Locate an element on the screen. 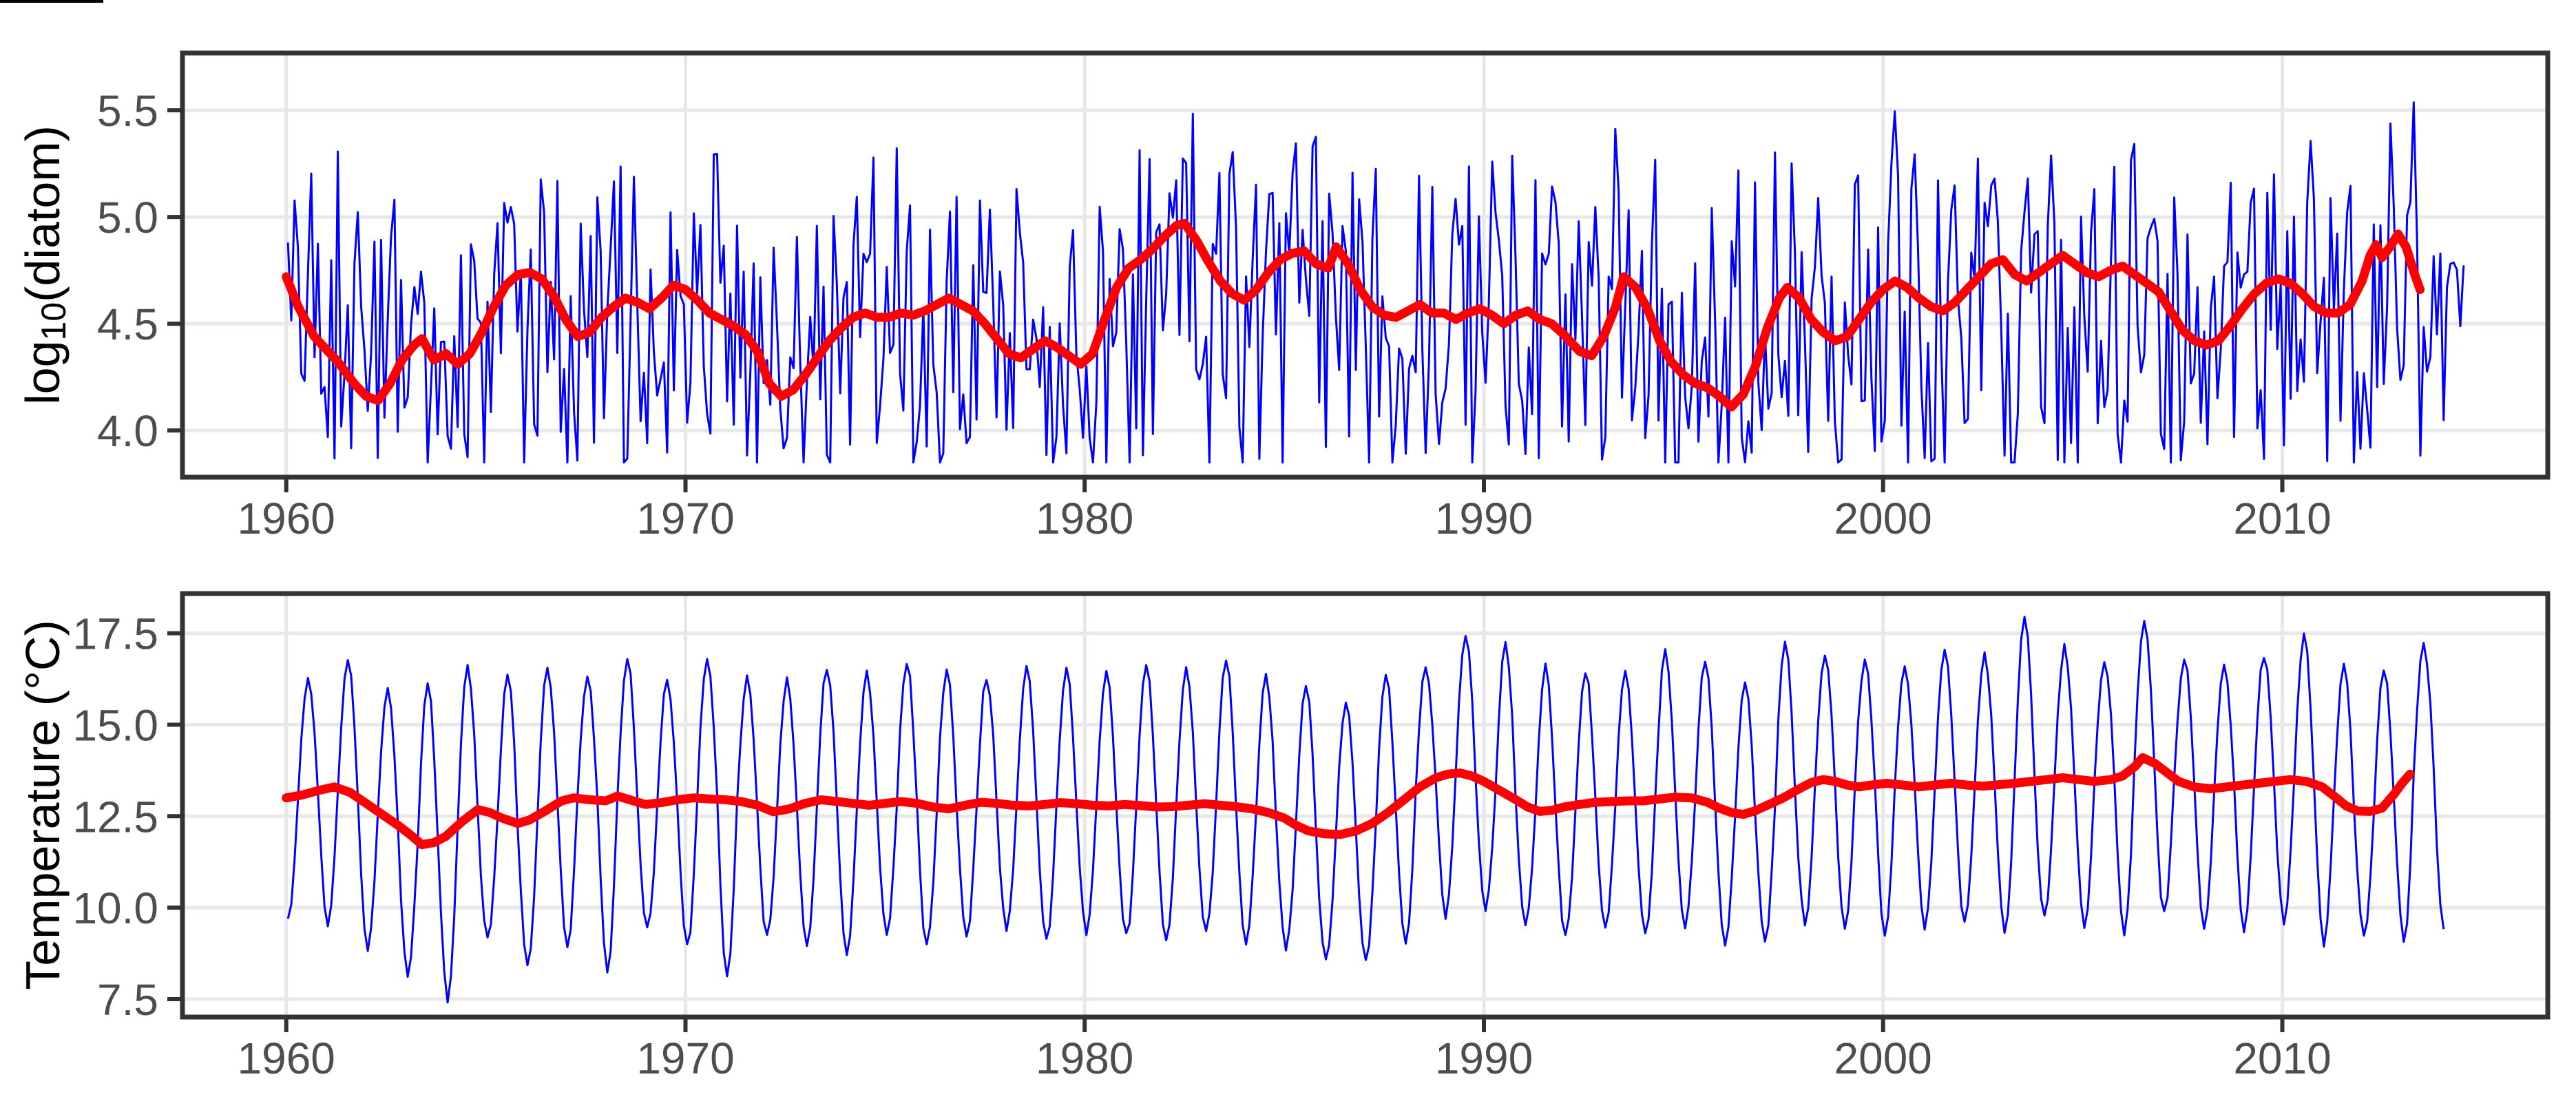  temperature-trend-line is located at coordinates (1348, 801).